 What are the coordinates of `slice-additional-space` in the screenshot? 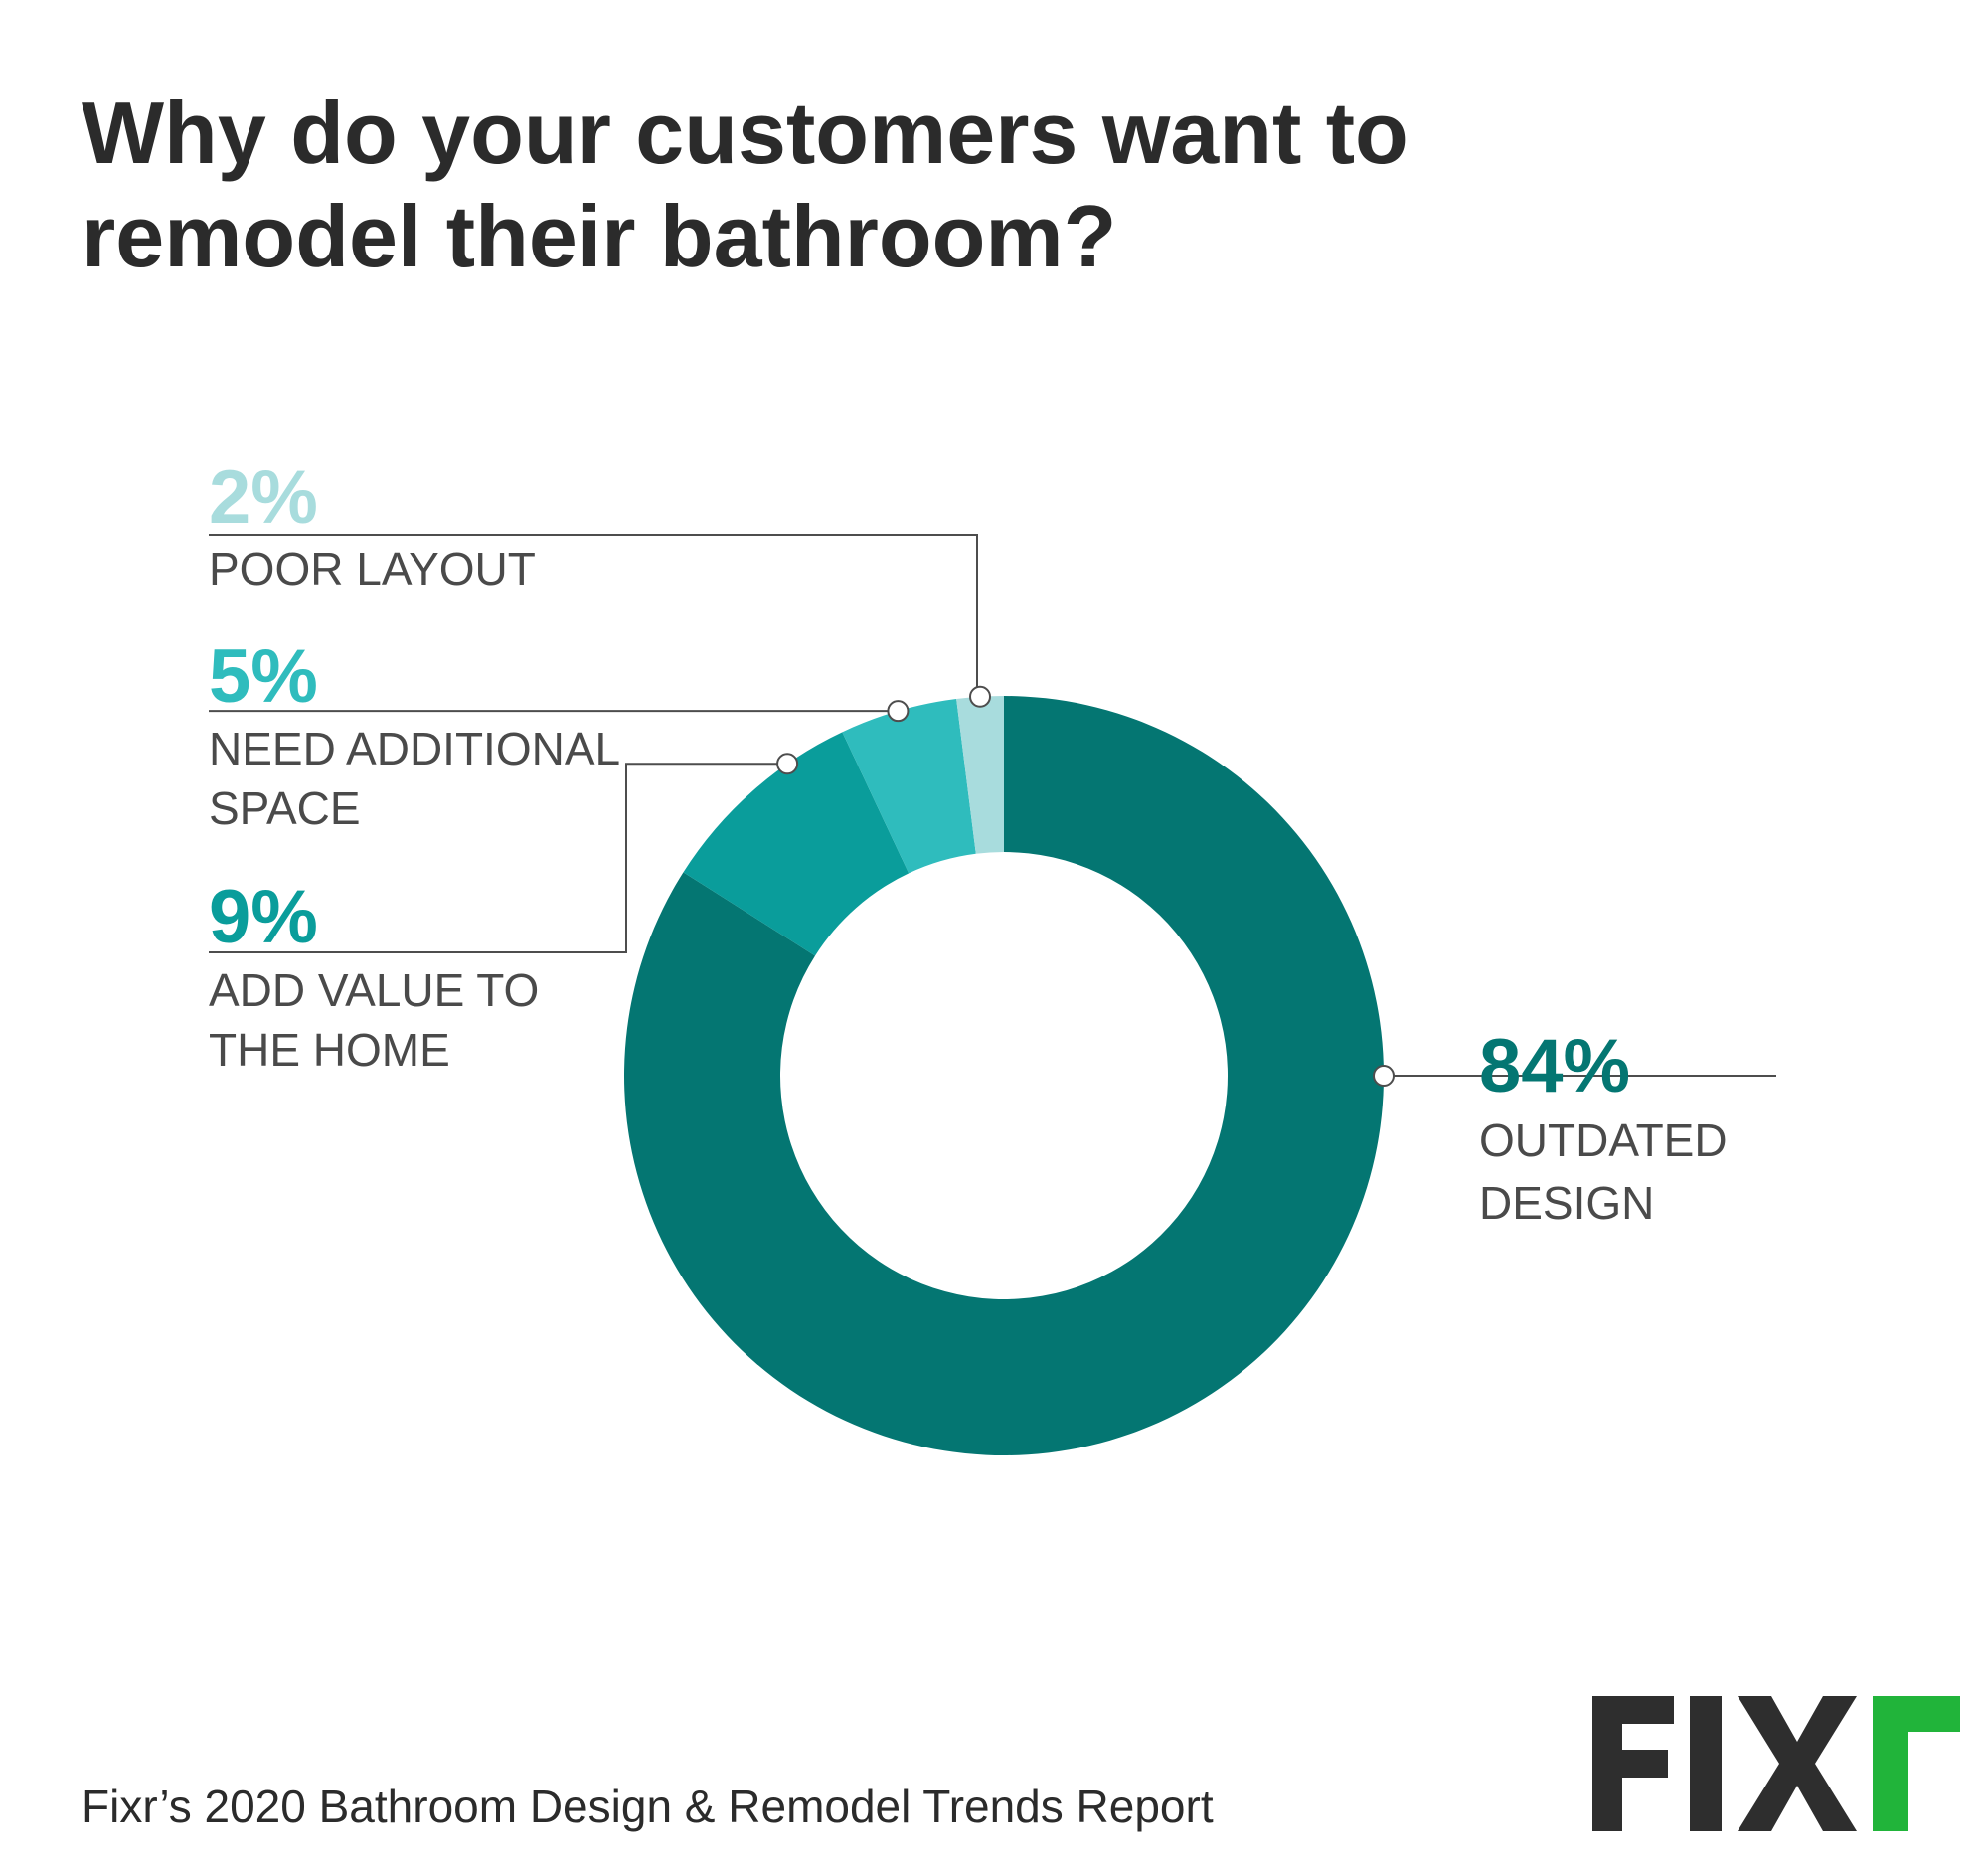 It's located at (909, 786).